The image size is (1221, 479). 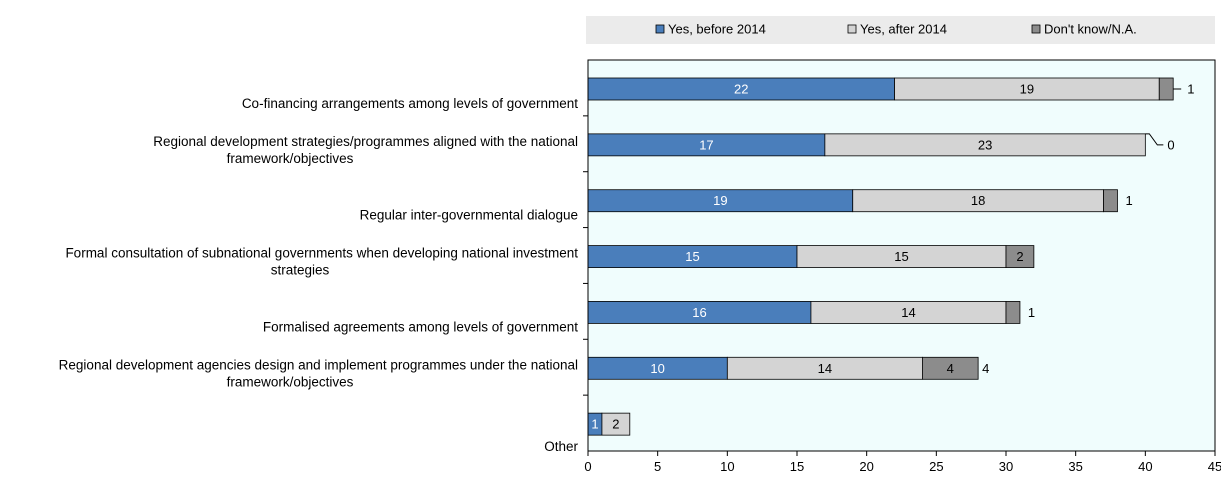 I want to click on data-label: 23, so click(x=985, y=144).